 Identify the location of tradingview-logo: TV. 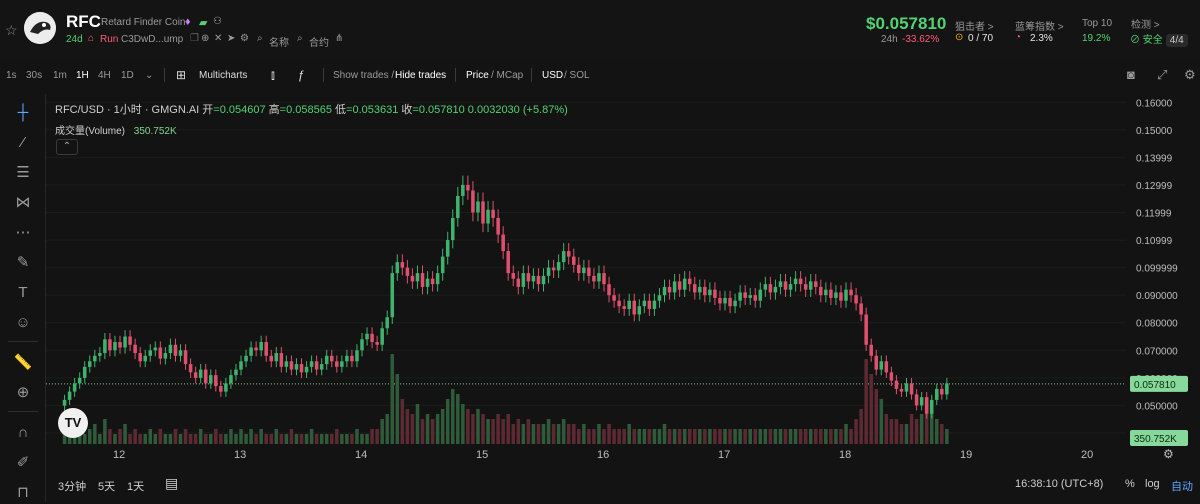
(73, 423).